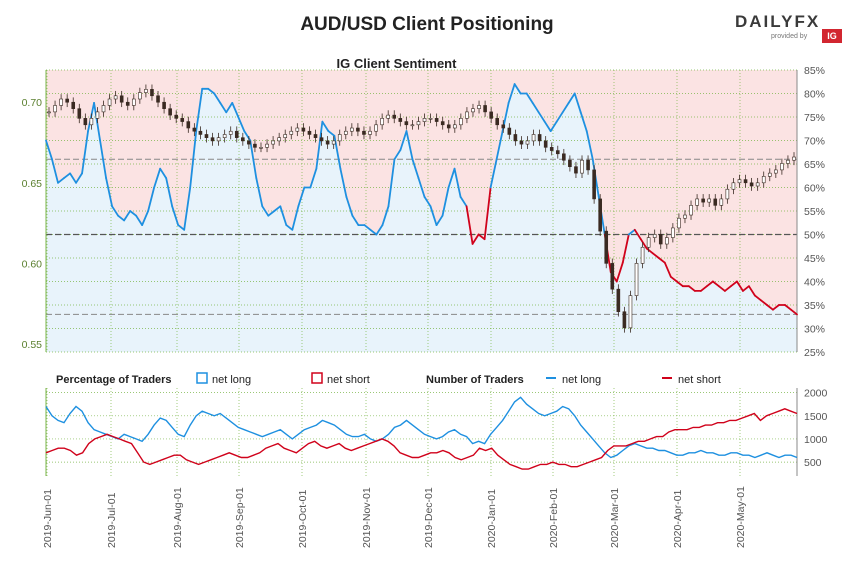 Image resolution: width=854 pixels, height=561 pixels. I want to click on legend-pct-long-swatch, so click(202, 378).